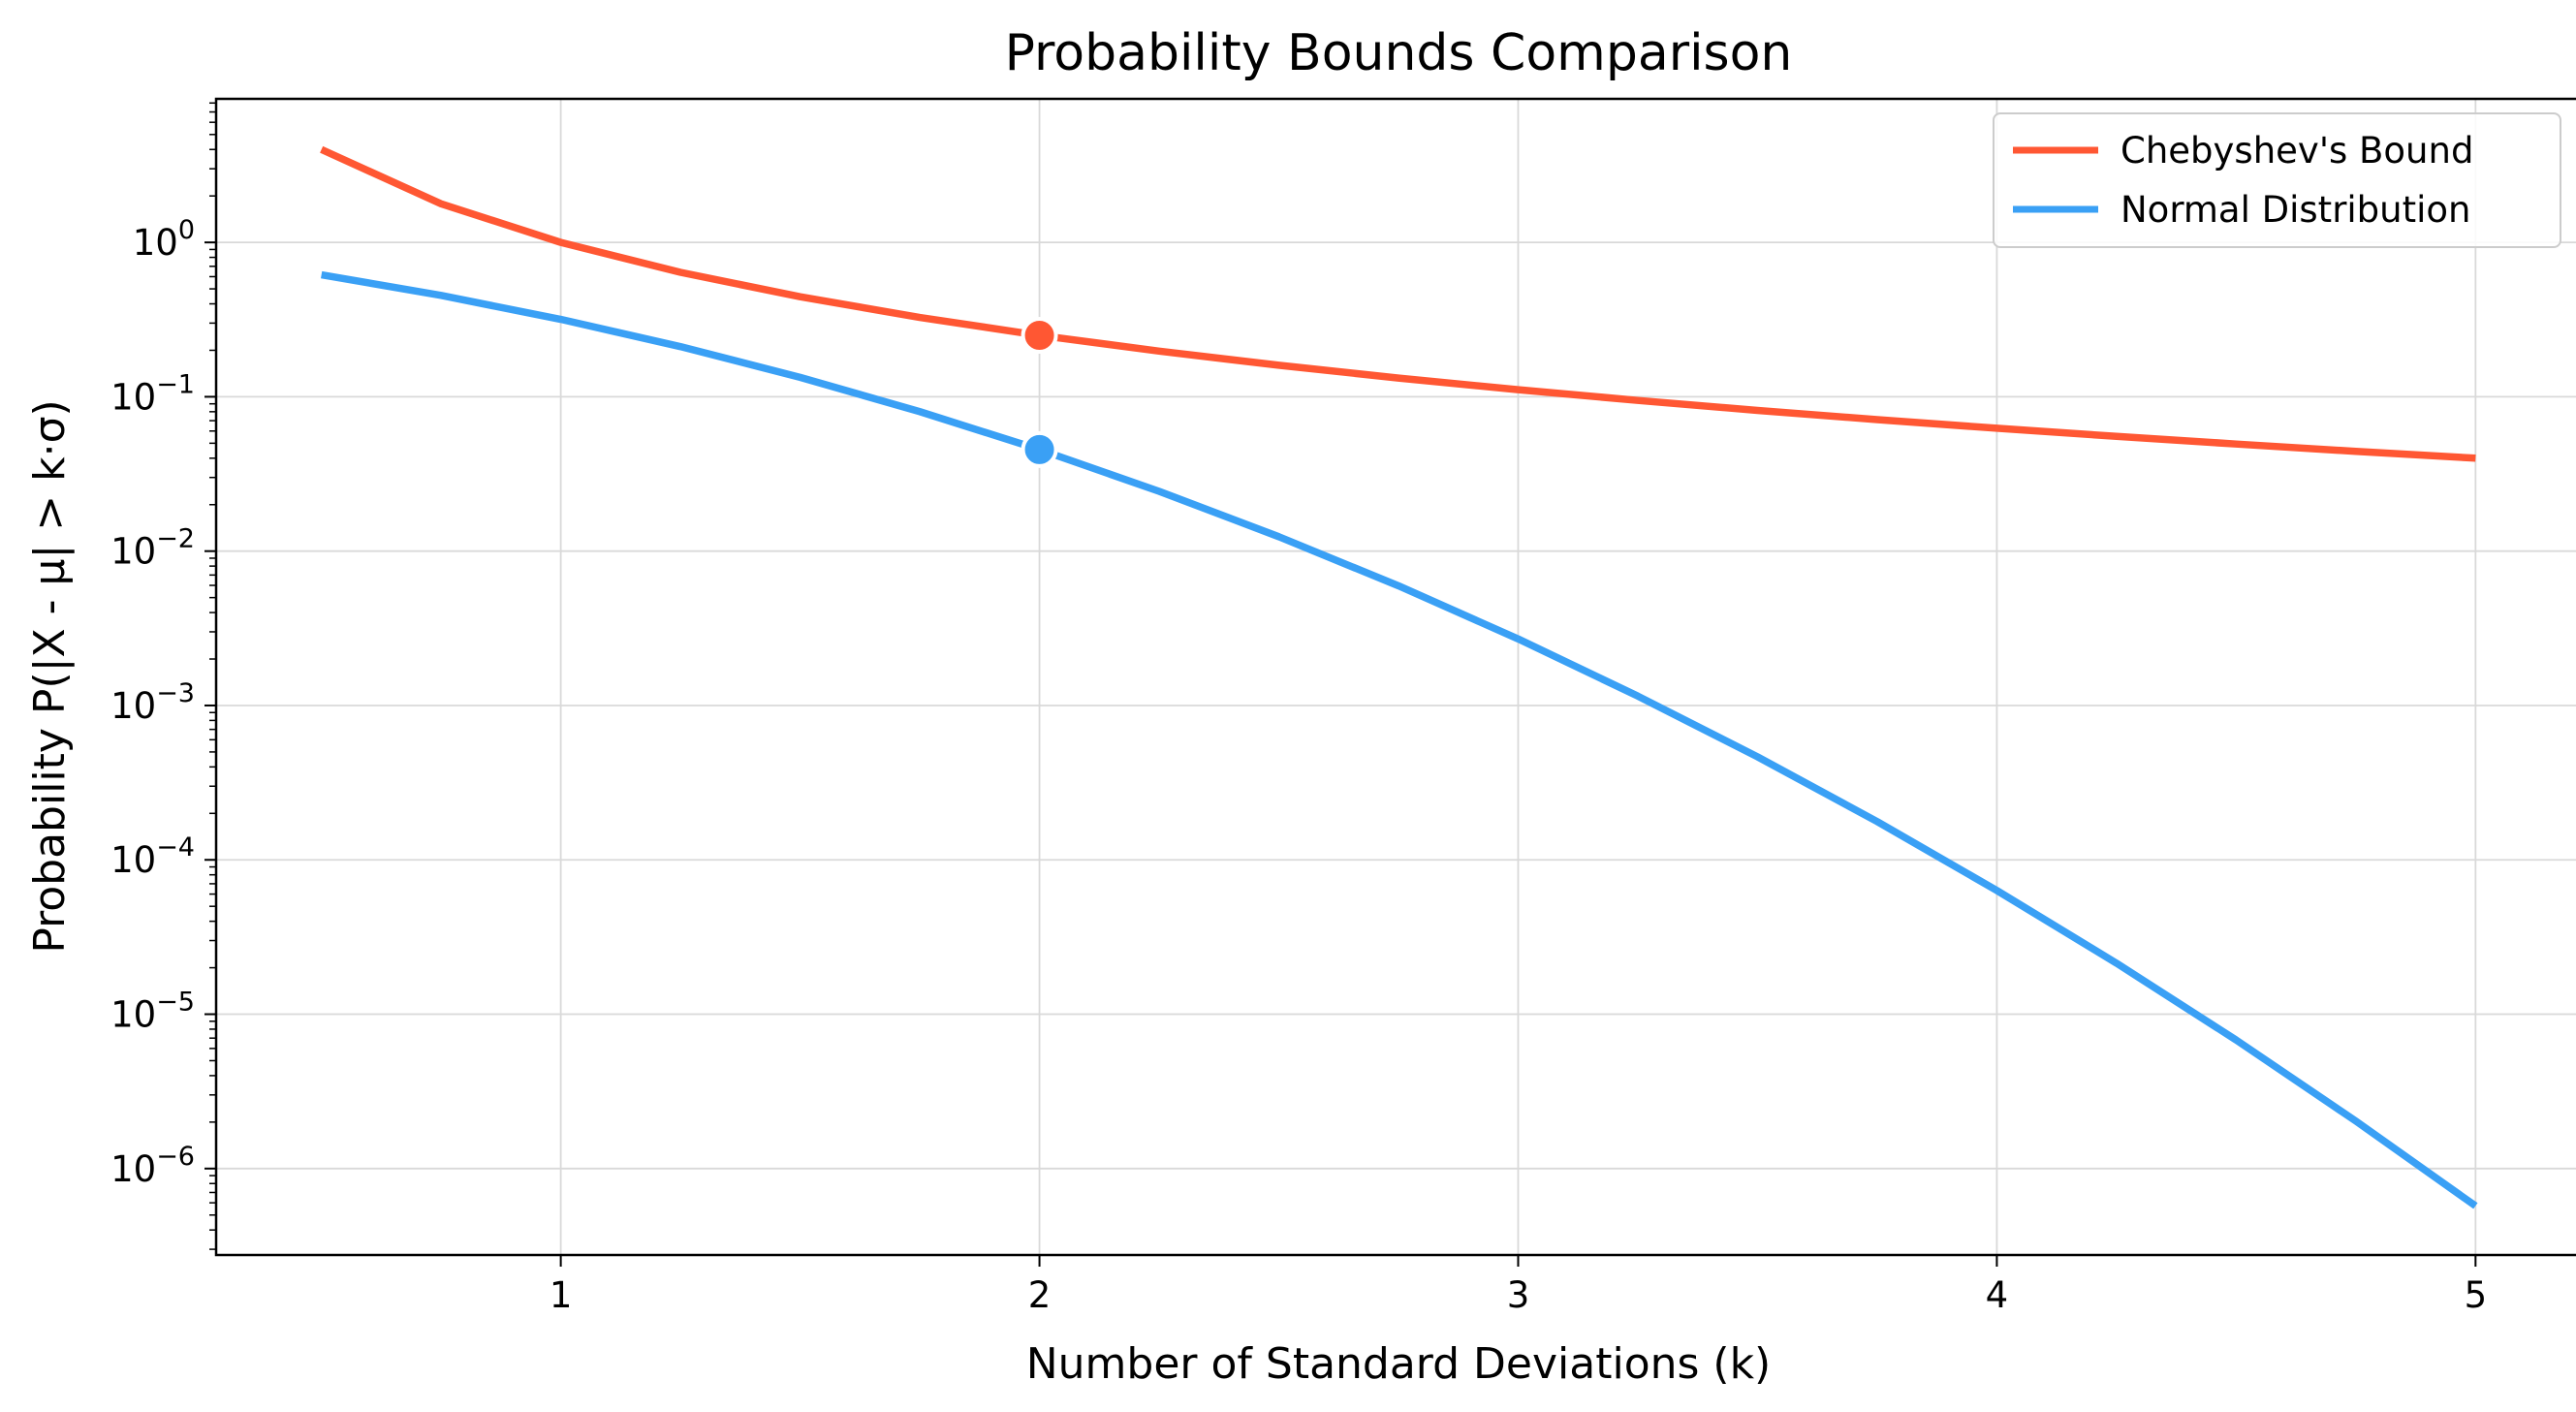  Describe the element at coordinates (2295, 210) in the screenshot. I see `legend-label-normal: Normal Distribution` at that location.